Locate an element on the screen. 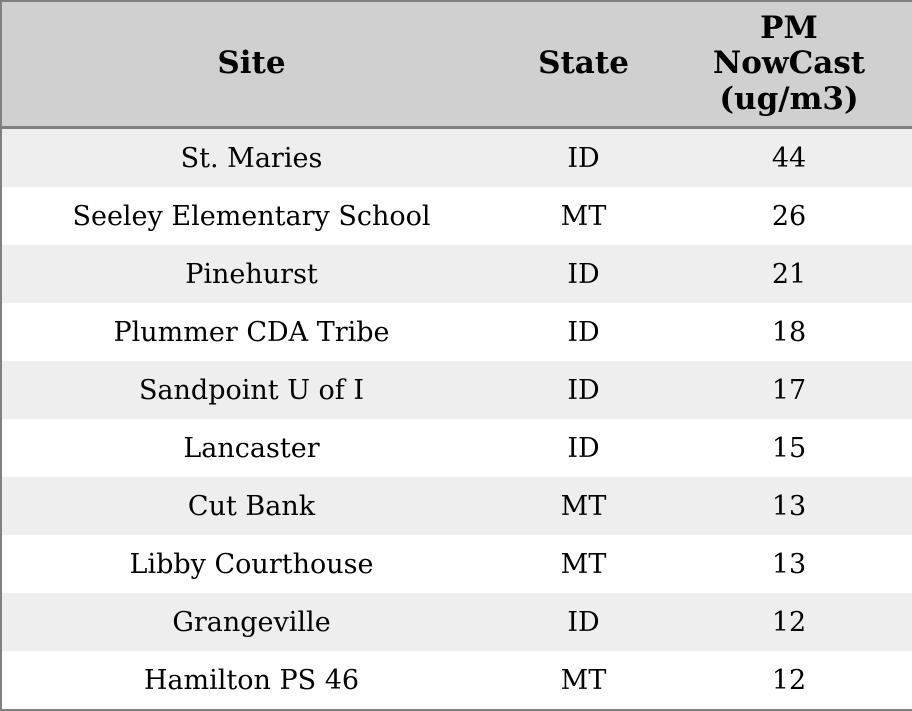 This screenshot has width=912, height=711. table-row: Pinehurst ID 21 is located at coordinates (456, 274).